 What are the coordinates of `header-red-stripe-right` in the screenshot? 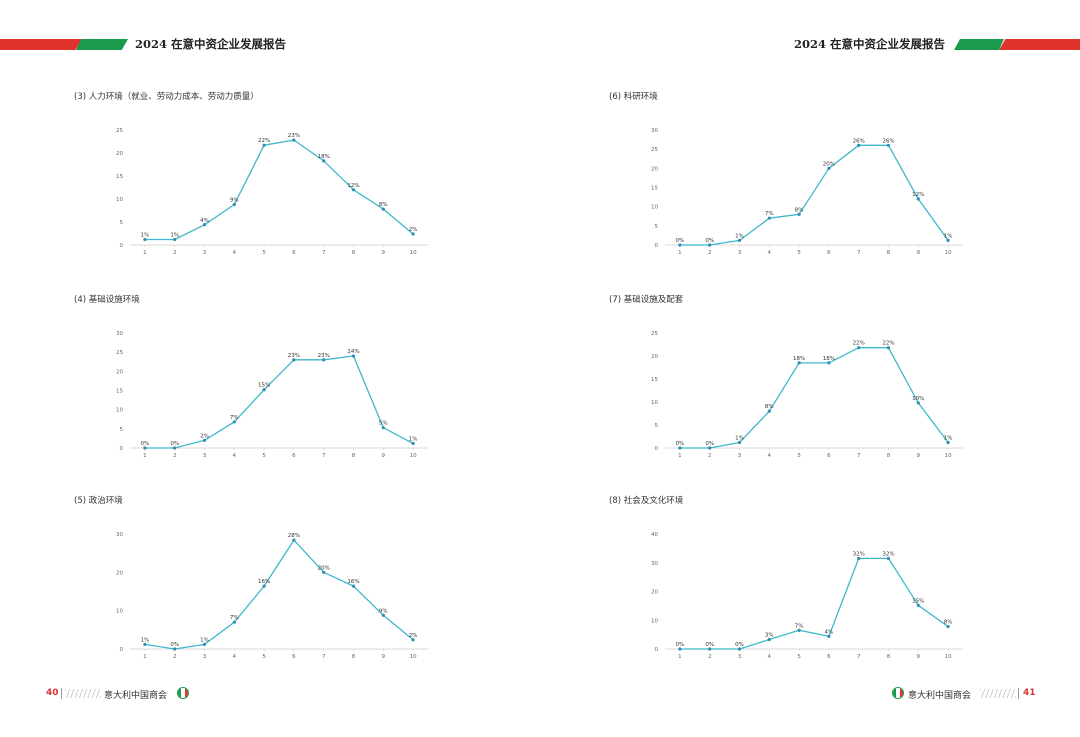 It's located at (1039, 44).